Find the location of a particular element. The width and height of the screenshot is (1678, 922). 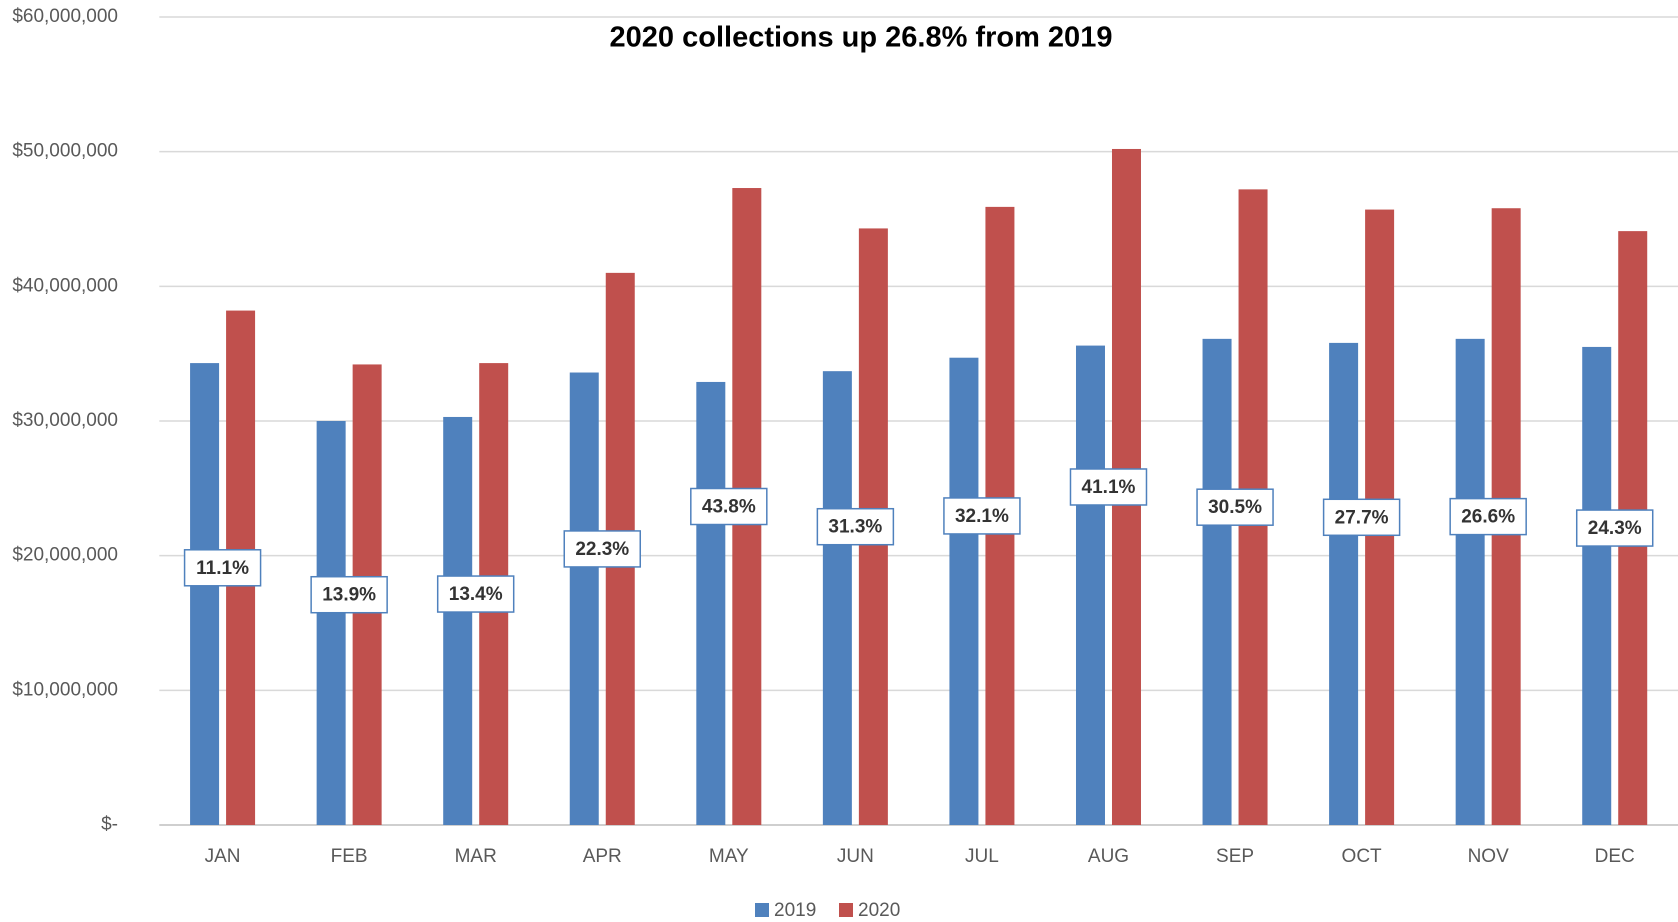

y-tick-label: $20,000,000 is located at coordinates (65, 555).